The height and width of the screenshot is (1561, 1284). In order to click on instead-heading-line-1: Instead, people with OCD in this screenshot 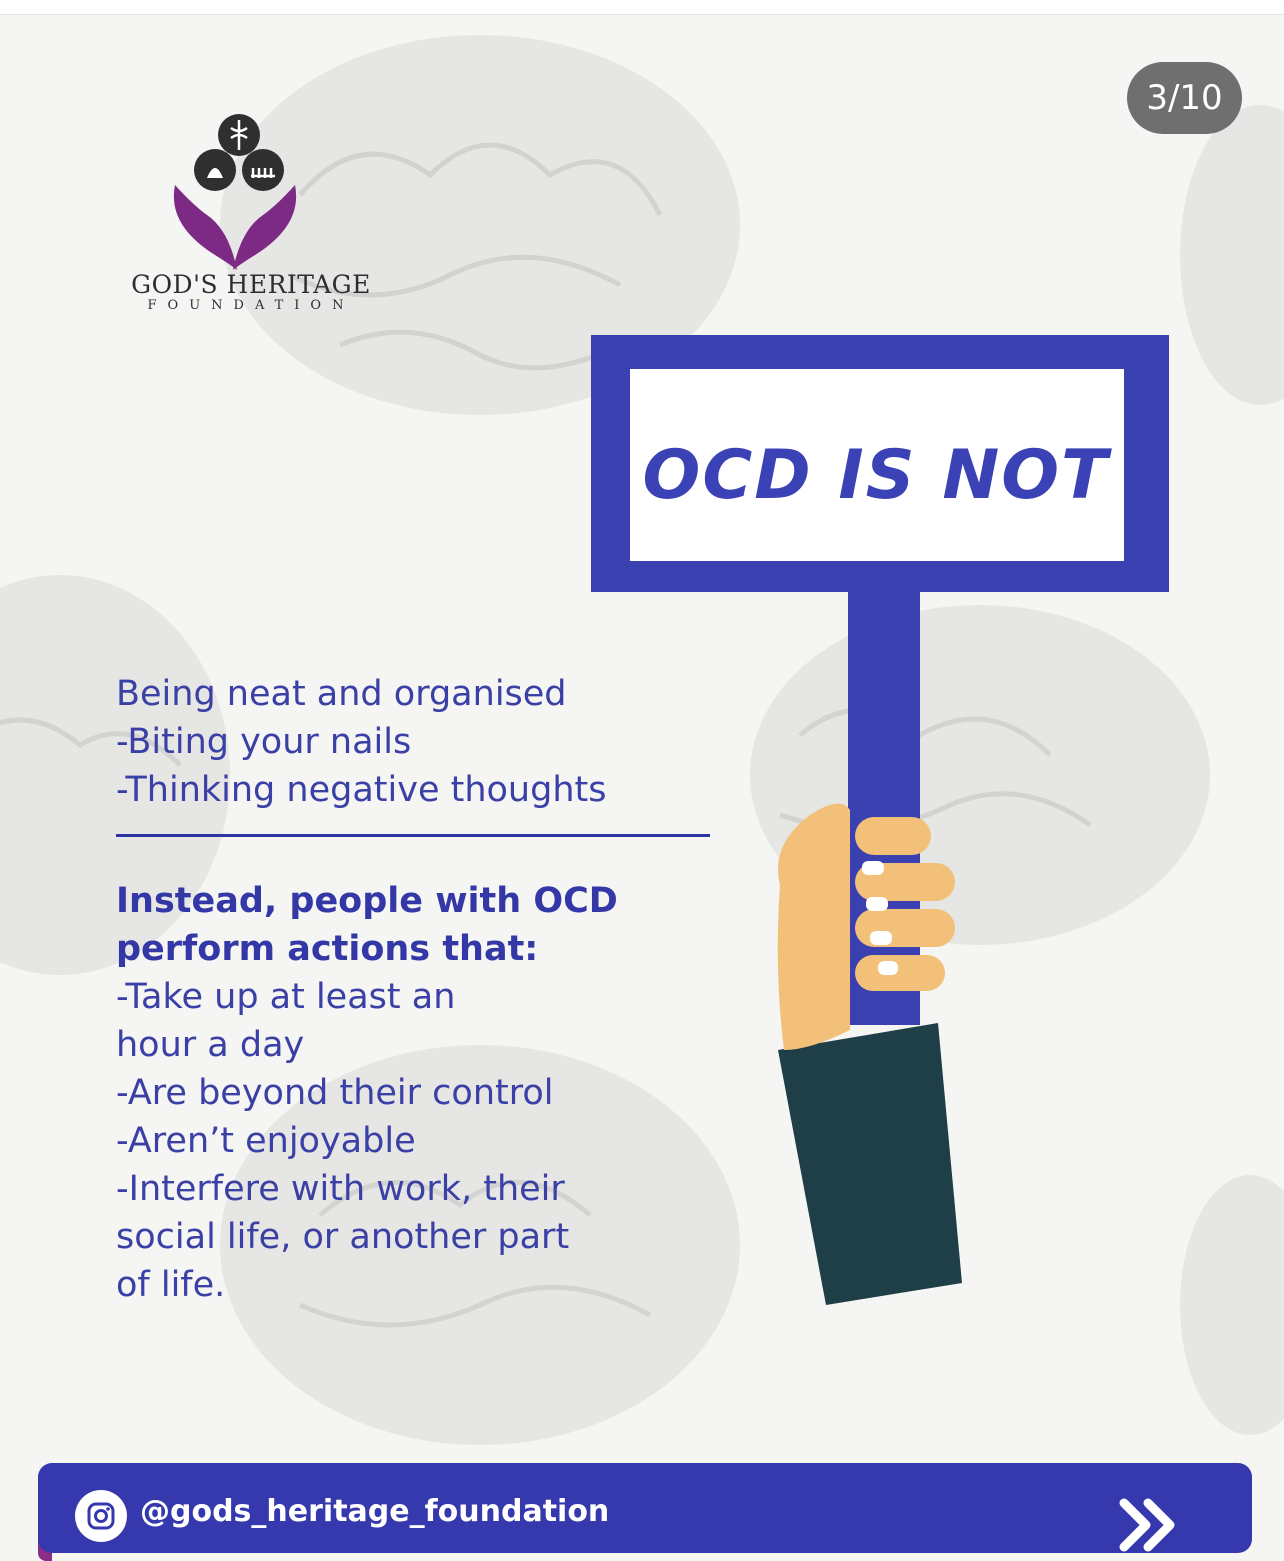, I will do `click(367, 901)`.